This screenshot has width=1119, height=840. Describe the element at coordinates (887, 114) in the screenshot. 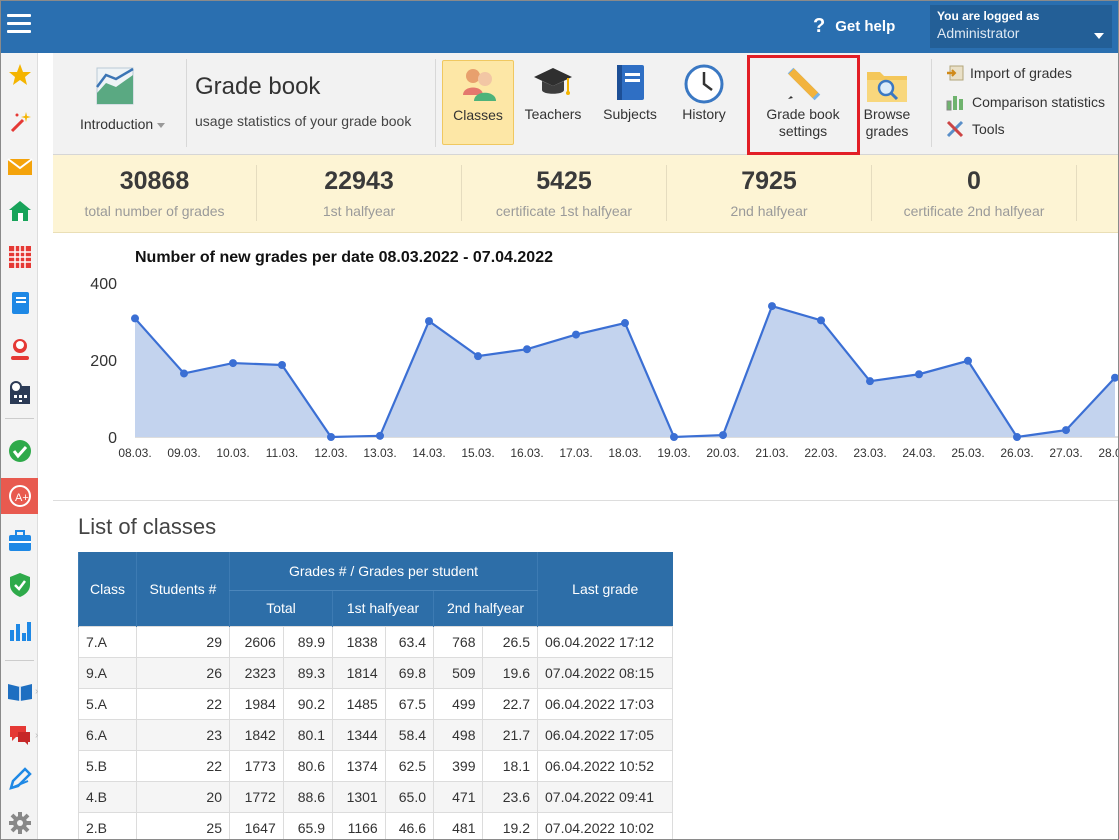

I see `browse-grades-label-1: Browse` at that location.